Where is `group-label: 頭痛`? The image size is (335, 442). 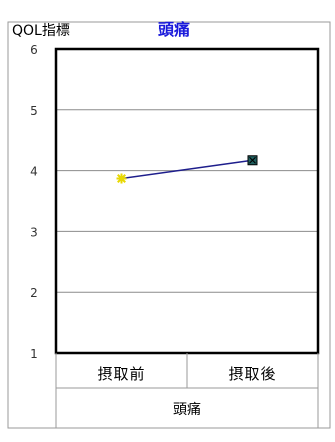 group-label: 頭痛 is located at coordinates (187, 409).